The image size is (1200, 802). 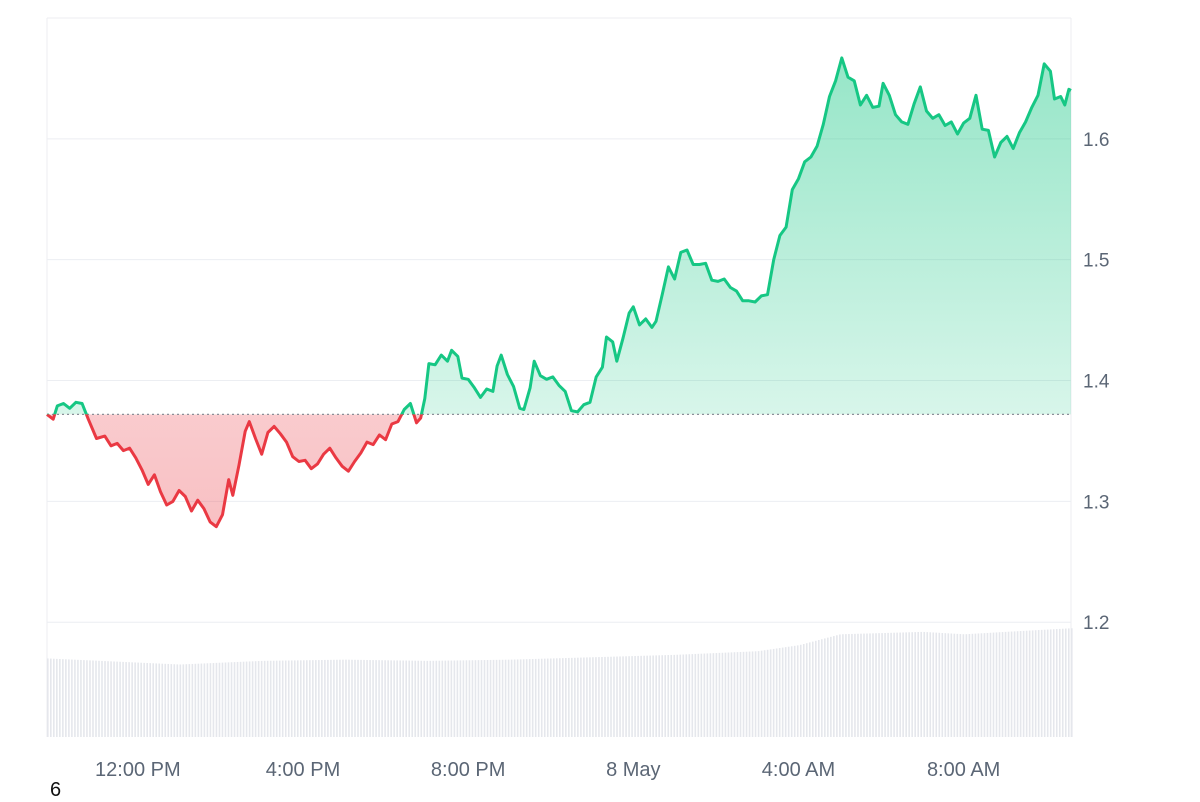 What do you see at coordinates (468, 770) in the screenshot?
I see `x-tick-label: 8:00 PM` at bounding box center [468, 770].